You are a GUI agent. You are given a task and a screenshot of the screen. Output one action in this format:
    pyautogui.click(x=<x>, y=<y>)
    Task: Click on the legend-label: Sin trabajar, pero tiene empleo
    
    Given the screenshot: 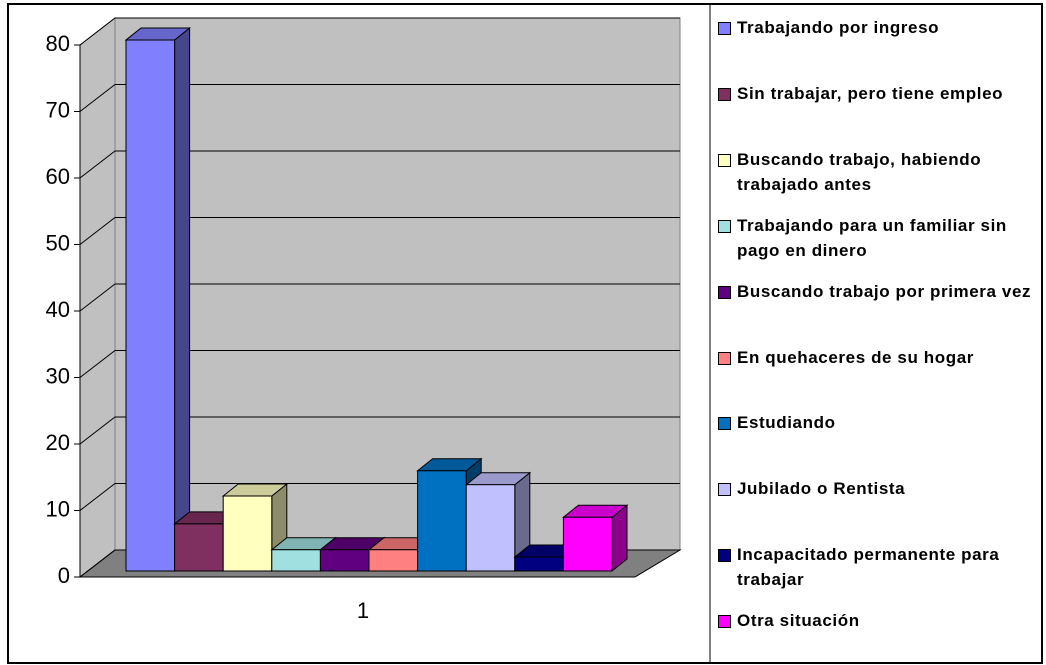 What is the action you would take?
    pyautogui.click(x=870, y=93)
    